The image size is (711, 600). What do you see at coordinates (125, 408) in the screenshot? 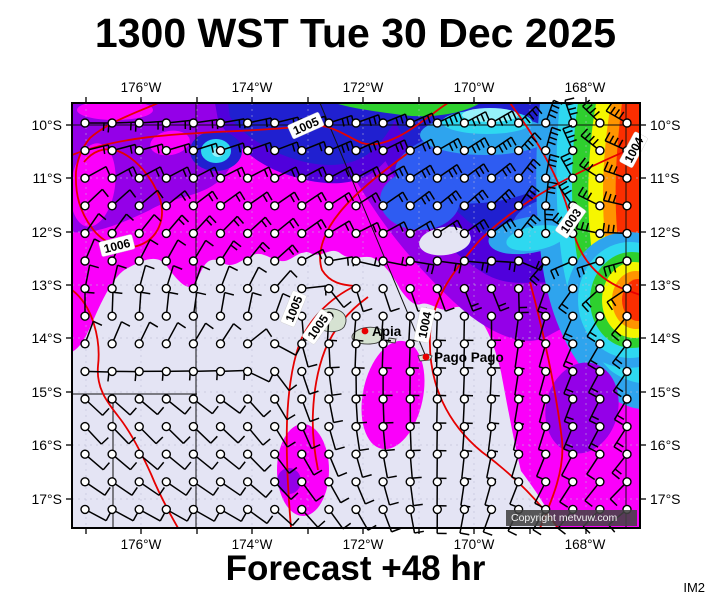
I see `isobar-line` at bounding box center [125, 408].